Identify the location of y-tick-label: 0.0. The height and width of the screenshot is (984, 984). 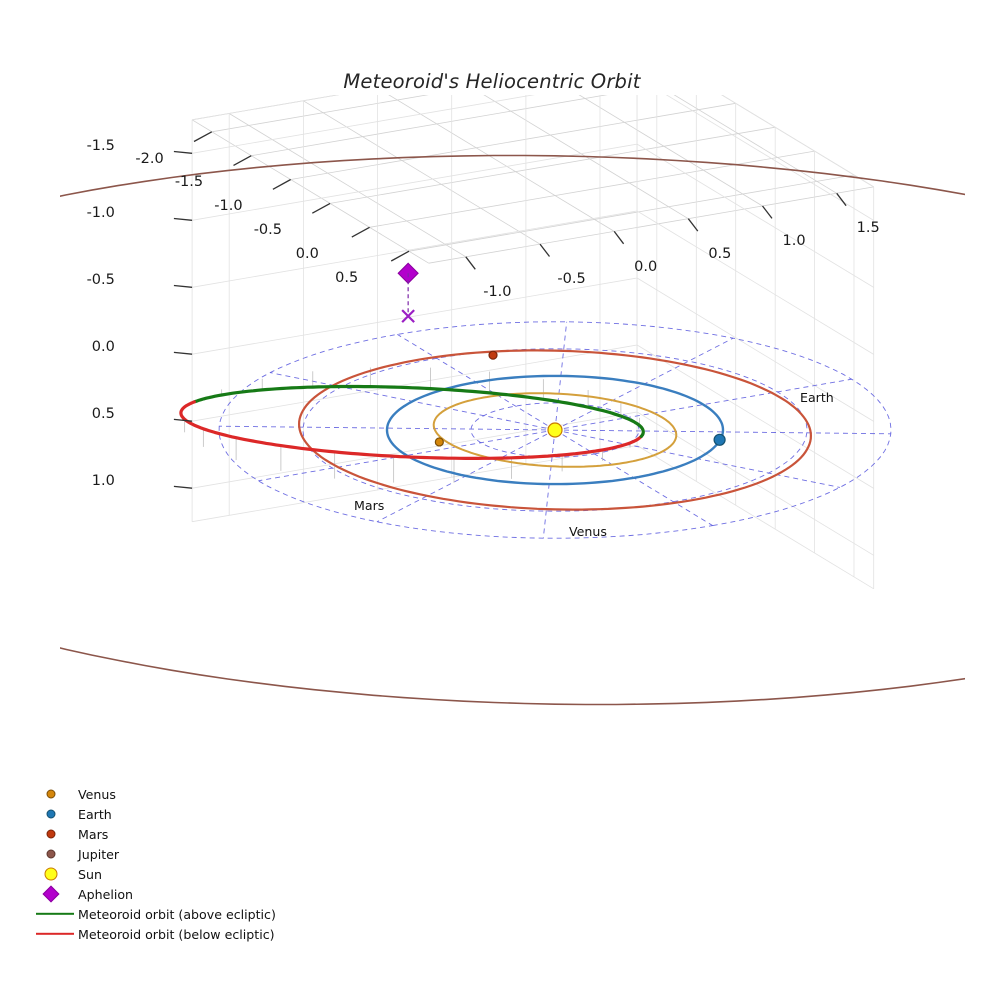
(646, 266).